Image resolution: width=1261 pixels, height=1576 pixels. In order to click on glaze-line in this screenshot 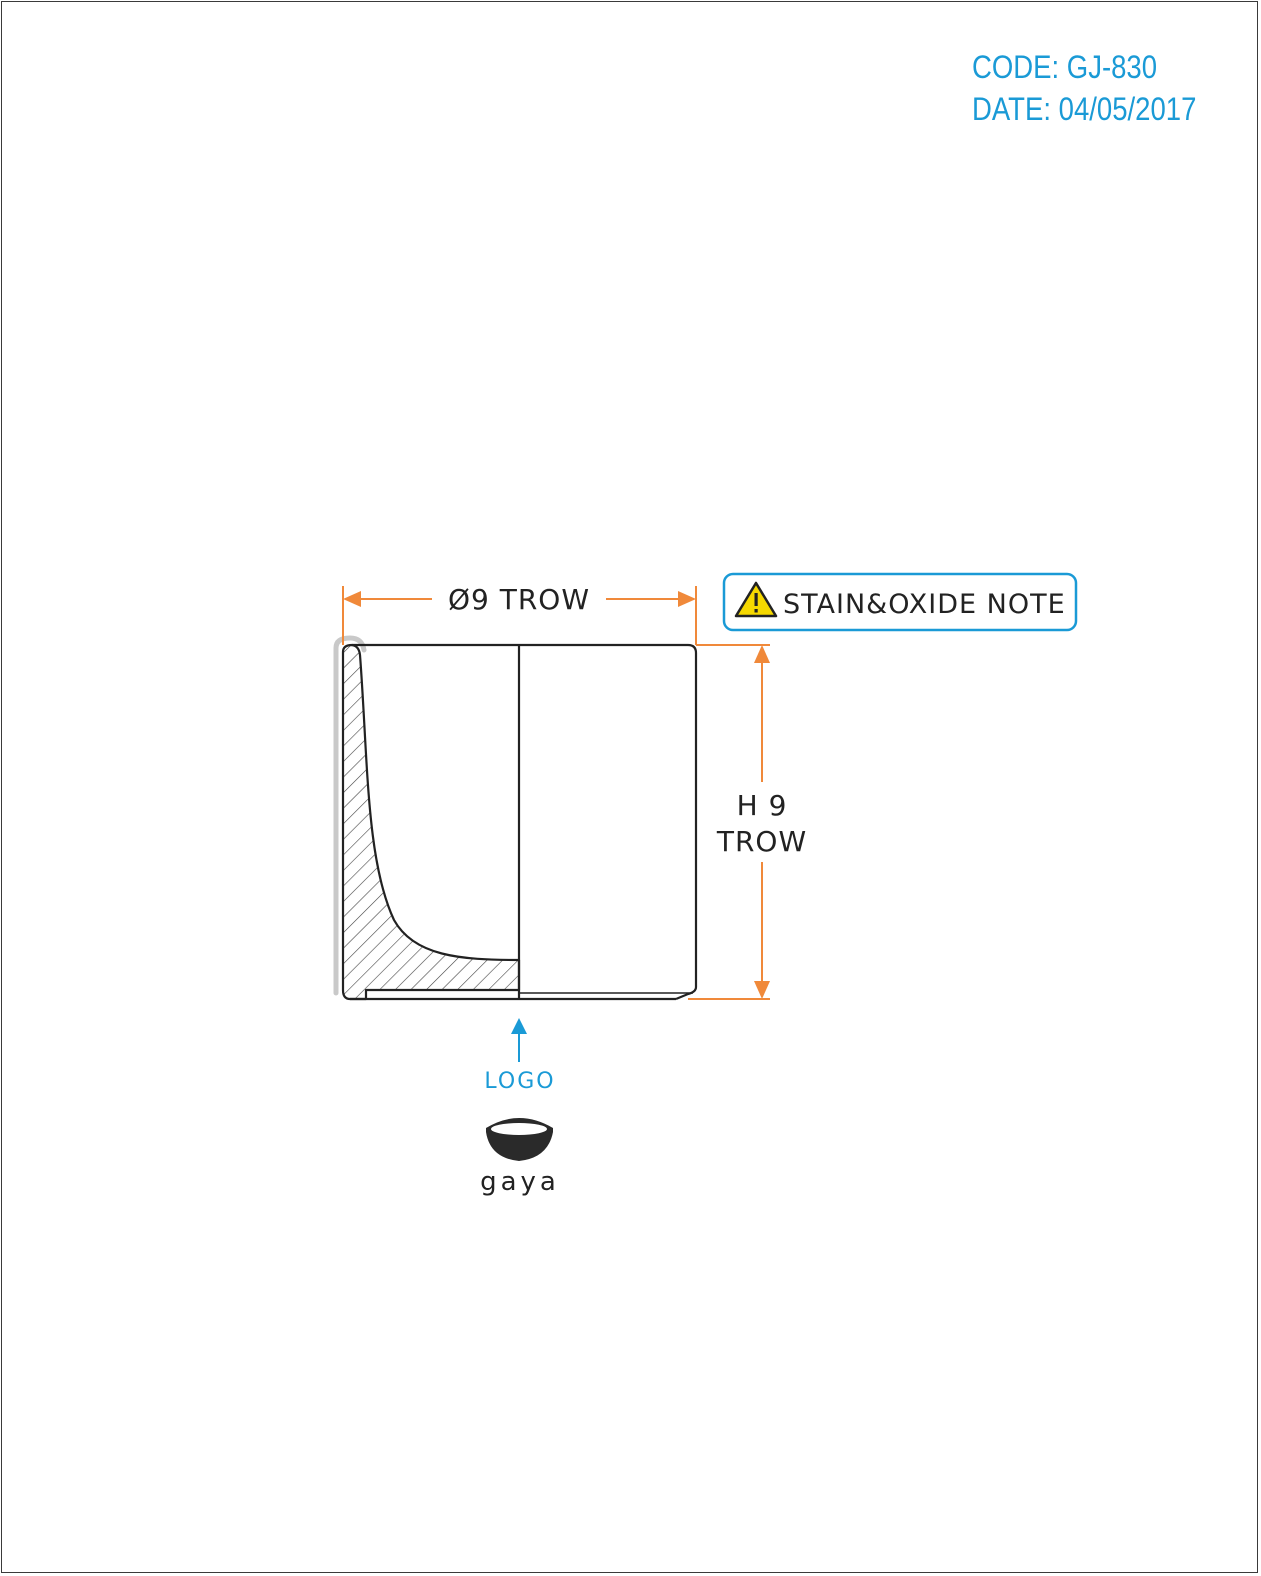, I will do `click(350, 815)`.